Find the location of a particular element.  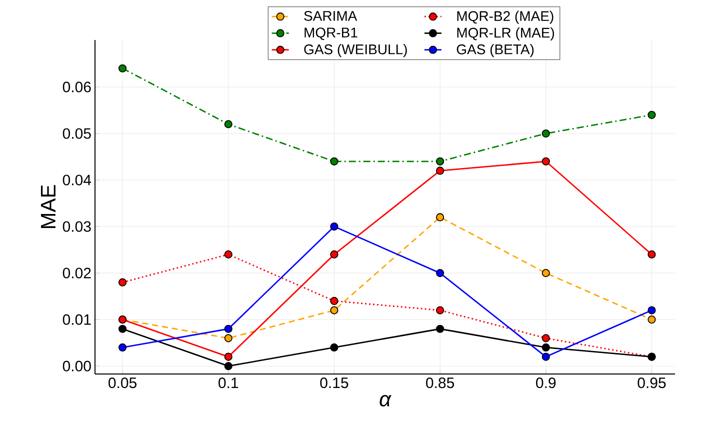

x-axis-title: α is located at coordinates (386, 400).